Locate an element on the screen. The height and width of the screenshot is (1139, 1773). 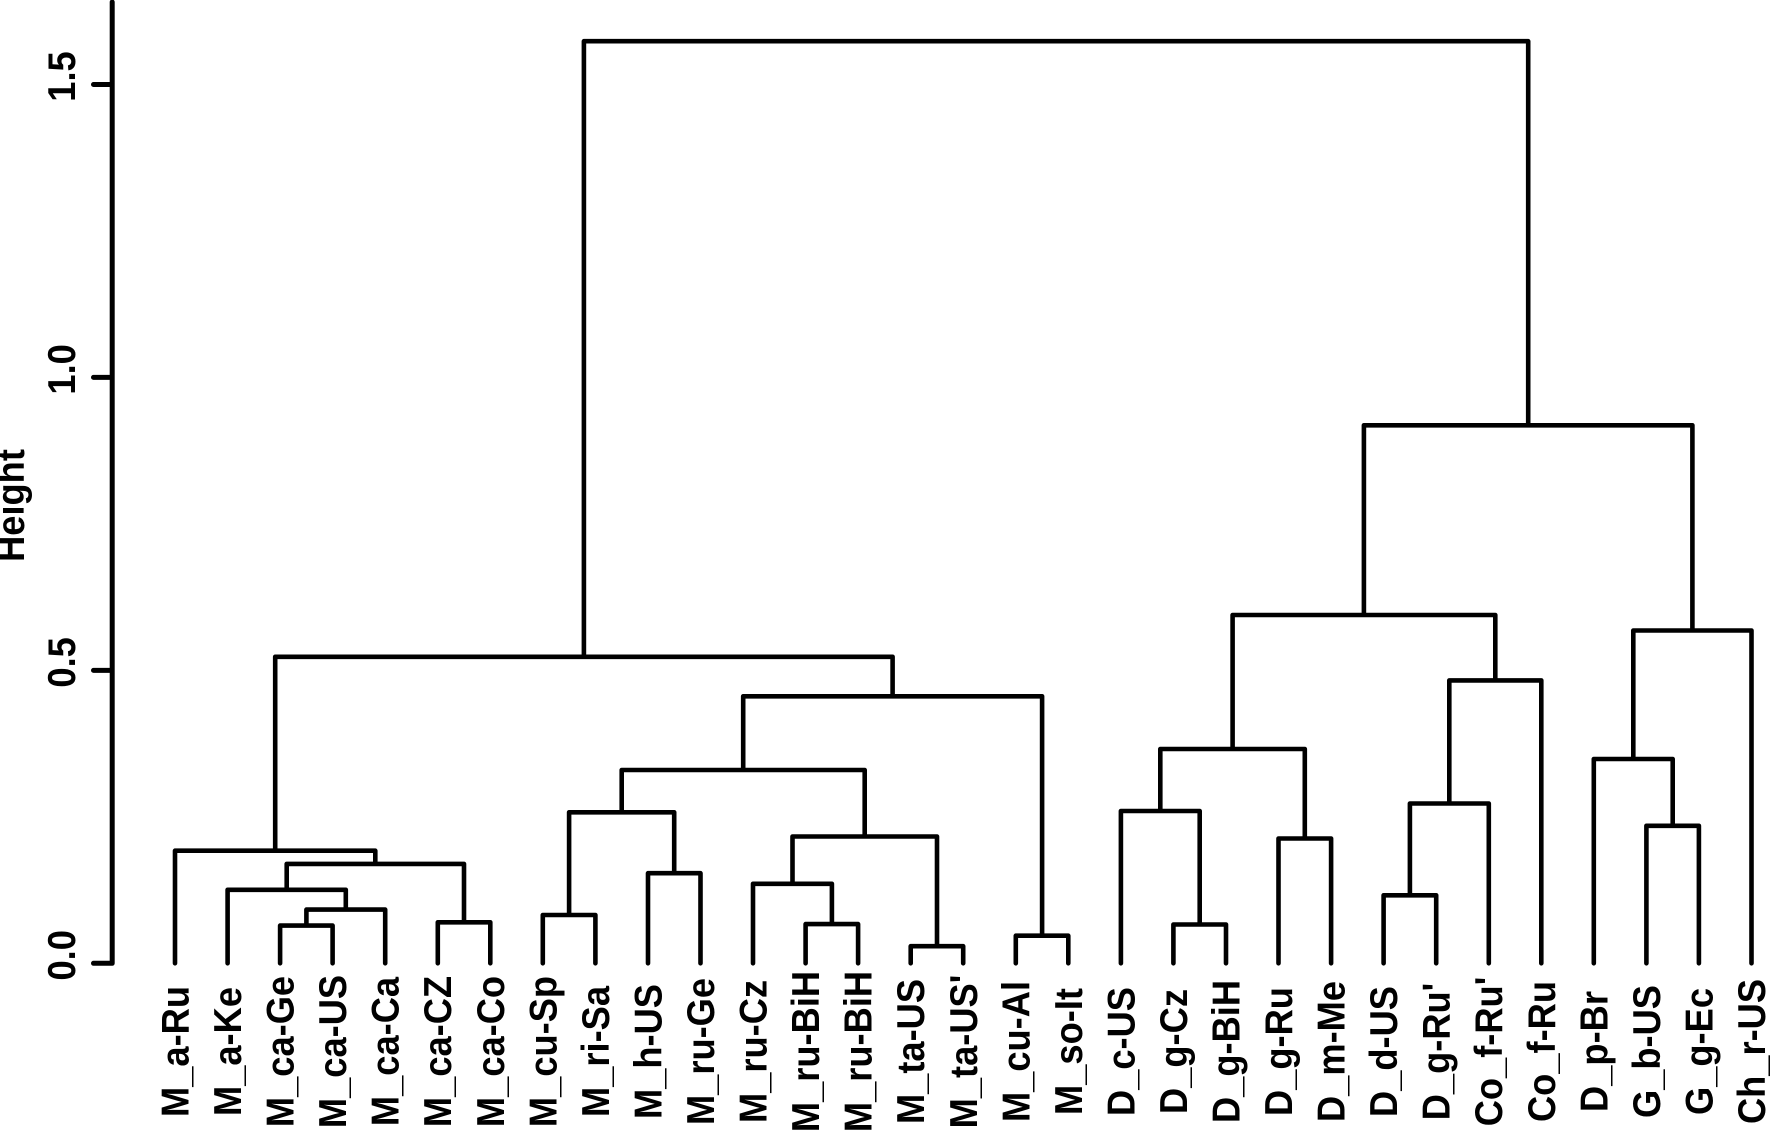
svg-text: M_ri-Sa is located at coordinates (595, 1051).